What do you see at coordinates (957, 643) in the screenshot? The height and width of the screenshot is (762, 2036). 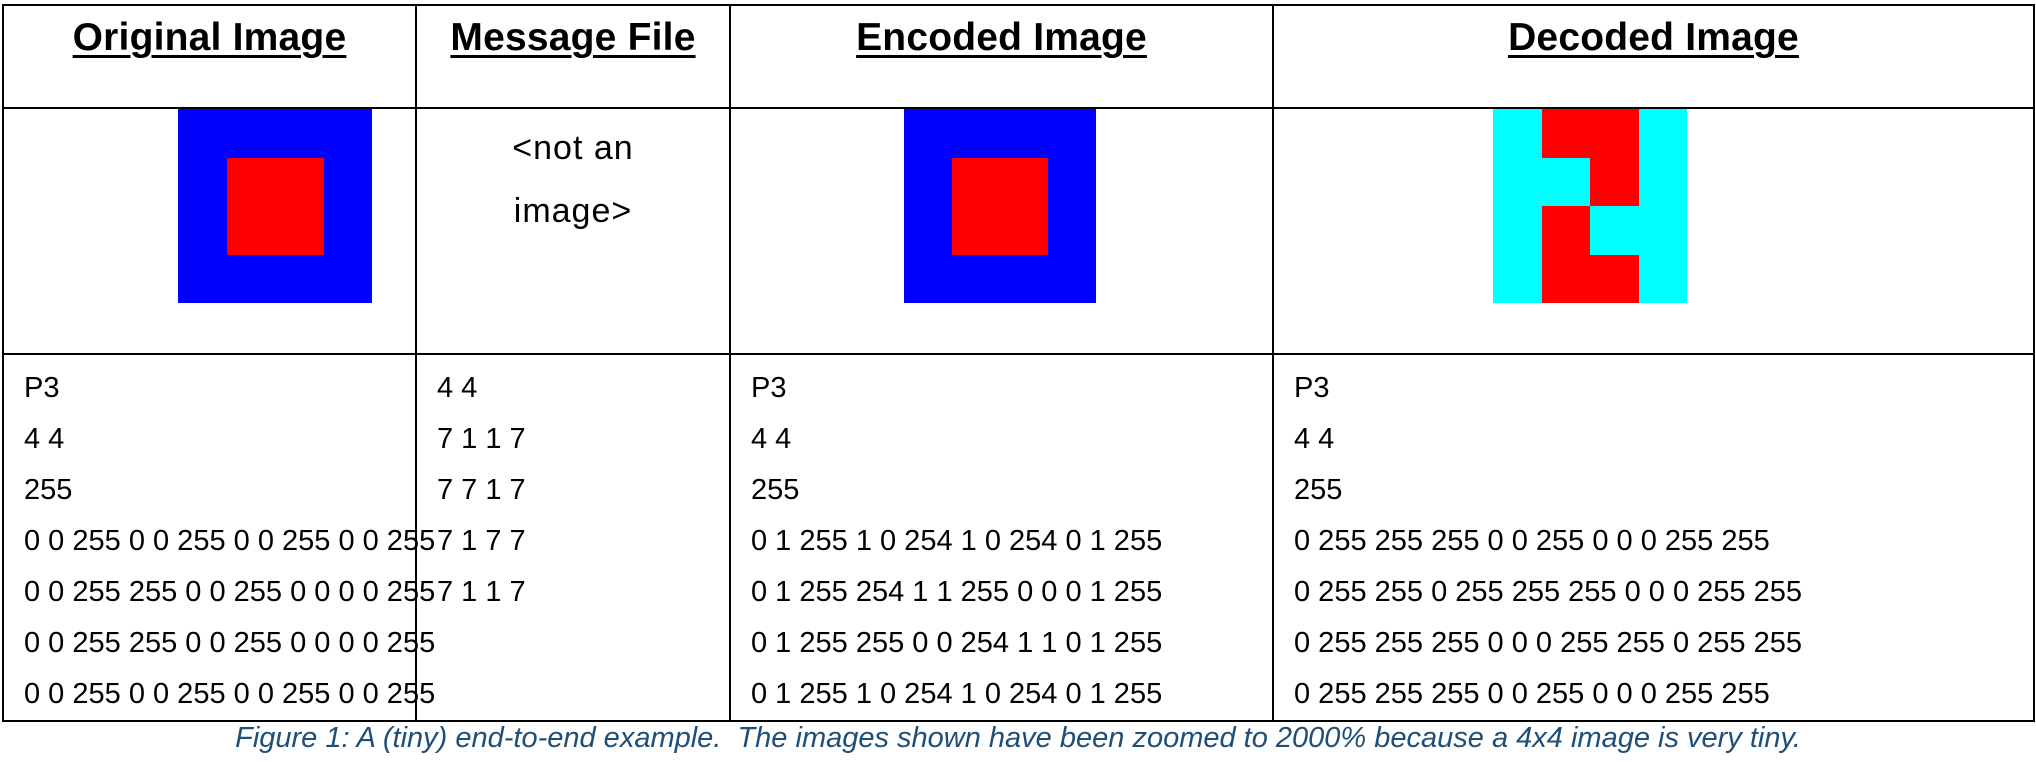 I see `text-line: 0 1 255 255 0 0 254 1 1 0 1 255` at bounding box center [957, 643].